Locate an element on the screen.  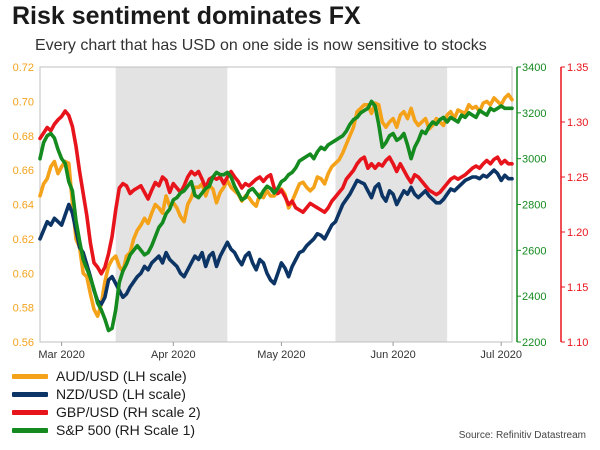
x-axis-tick-label: Jul 2020 is located at coordinates (501, 355).